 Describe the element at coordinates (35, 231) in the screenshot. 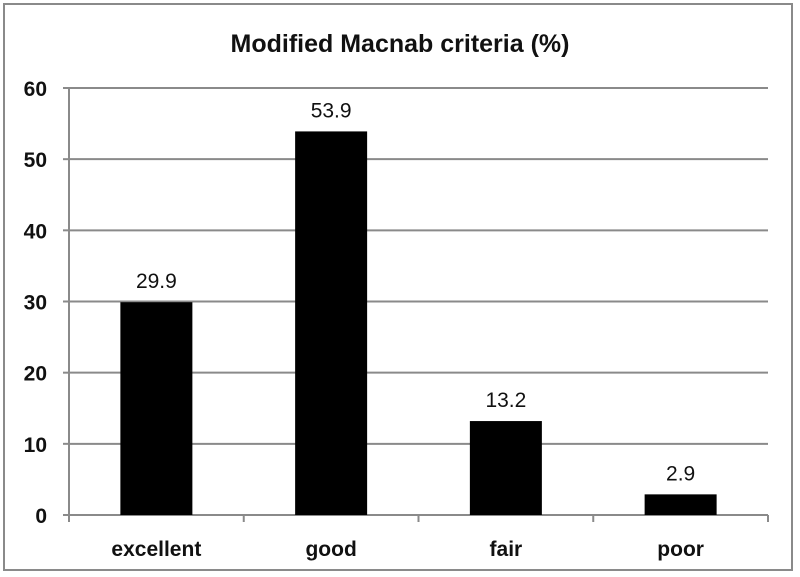

I see `y-tick-label: 40` at that location.